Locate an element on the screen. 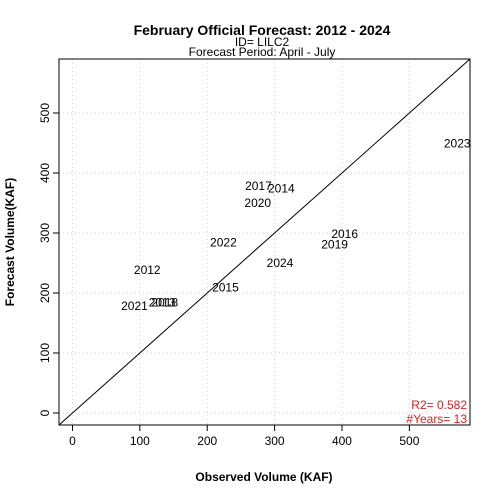  years-stat: #Years= 13 is located at coordinates (436, 419).